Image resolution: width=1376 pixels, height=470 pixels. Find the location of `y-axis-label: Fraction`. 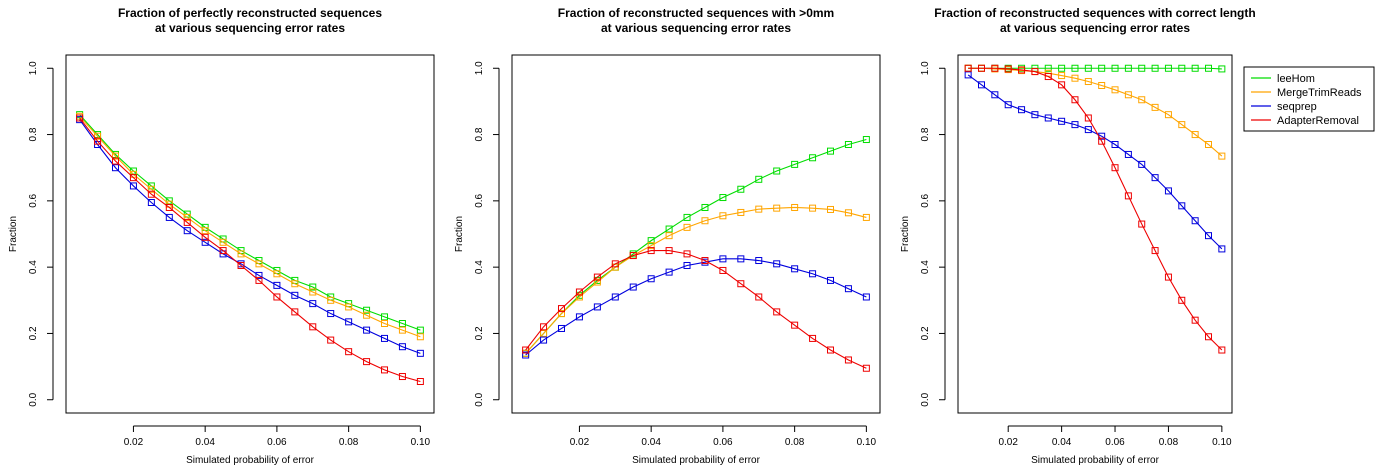

y-axis-label: Fraction is located at coordinates (459, 234).